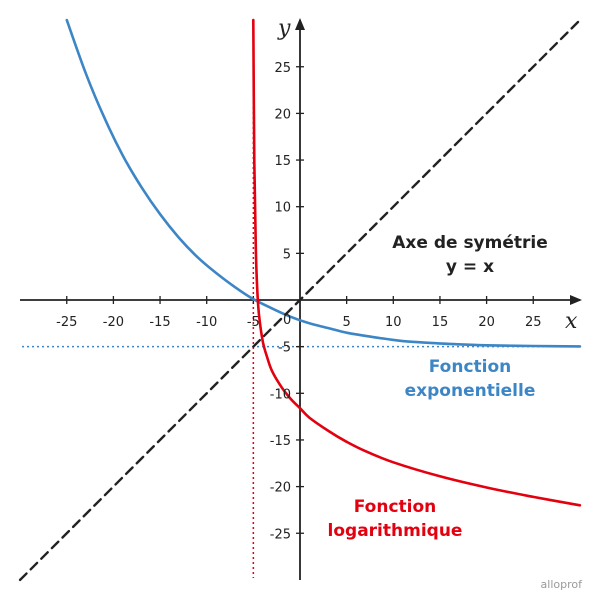 The image size is (600, 600). What do you see at coordinates (300, 24) in the screenshot?
I see `y-axis-arrow` at bounding box center [300, 24].